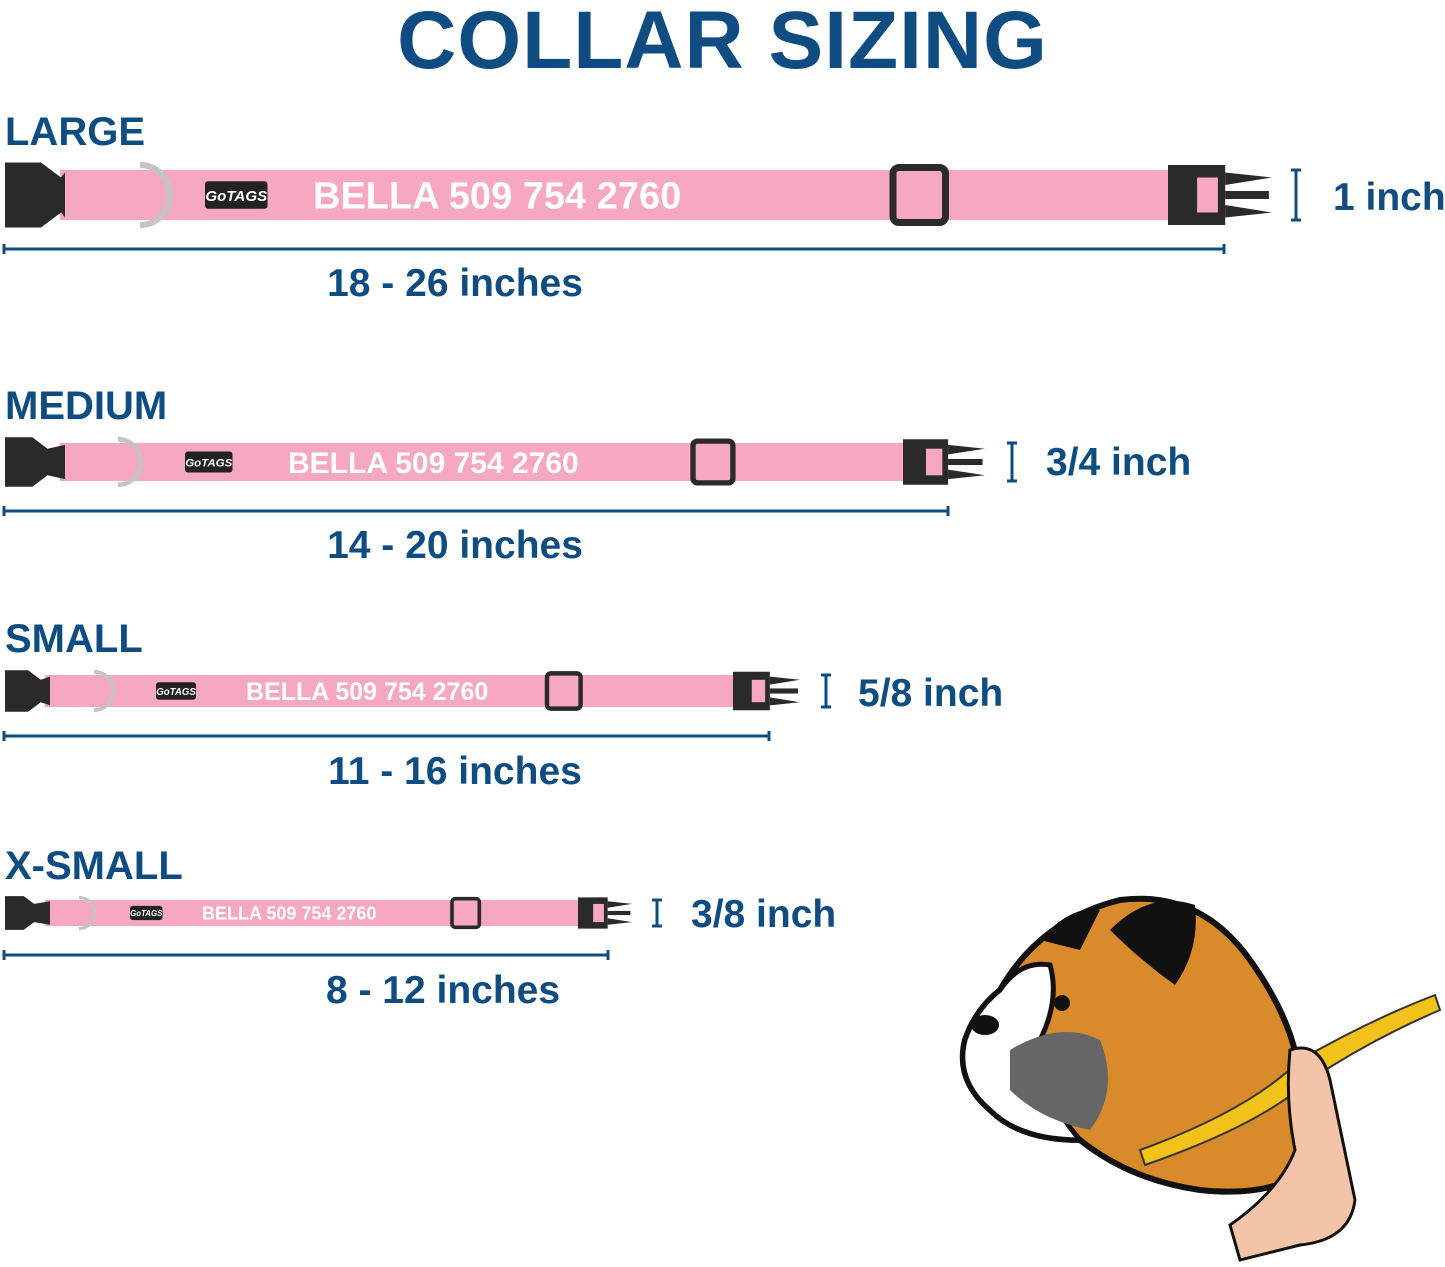 This screenshot has height=1267, width=1445. I want to click on size-label-x-small: X-SMALL, so click(94, 866).